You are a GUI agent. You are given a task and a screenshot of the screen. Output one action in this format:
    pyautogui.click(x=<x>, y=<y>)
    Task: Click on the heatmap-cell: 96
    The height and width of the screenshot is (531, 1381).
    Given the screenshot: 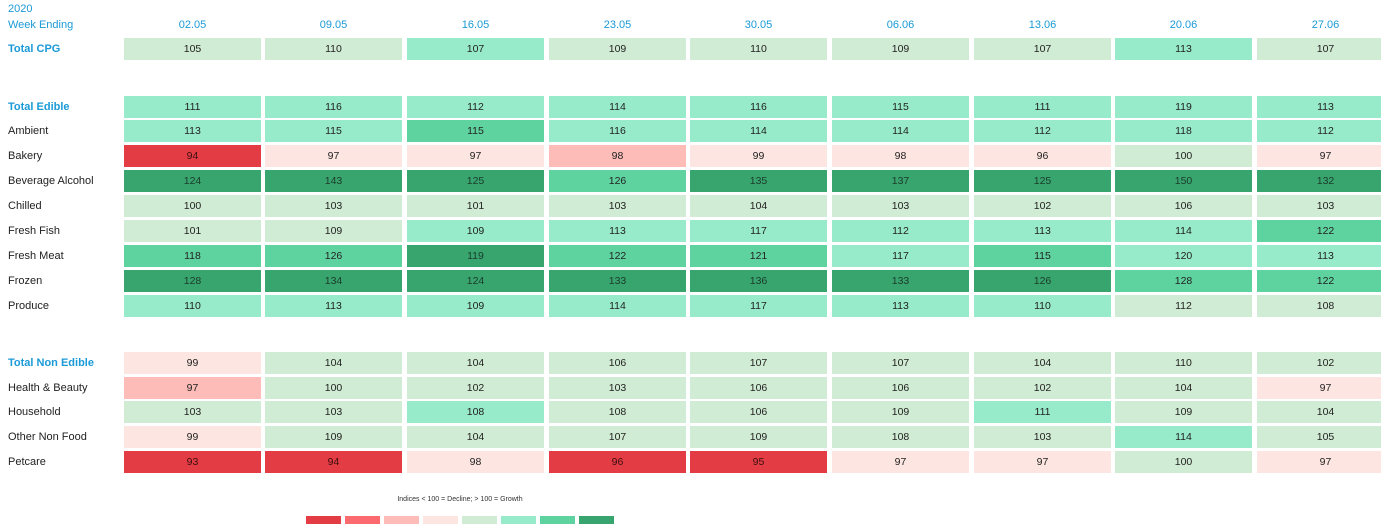 What is the action you would take?
    pyautogui.click(x=1042, y=156)
    